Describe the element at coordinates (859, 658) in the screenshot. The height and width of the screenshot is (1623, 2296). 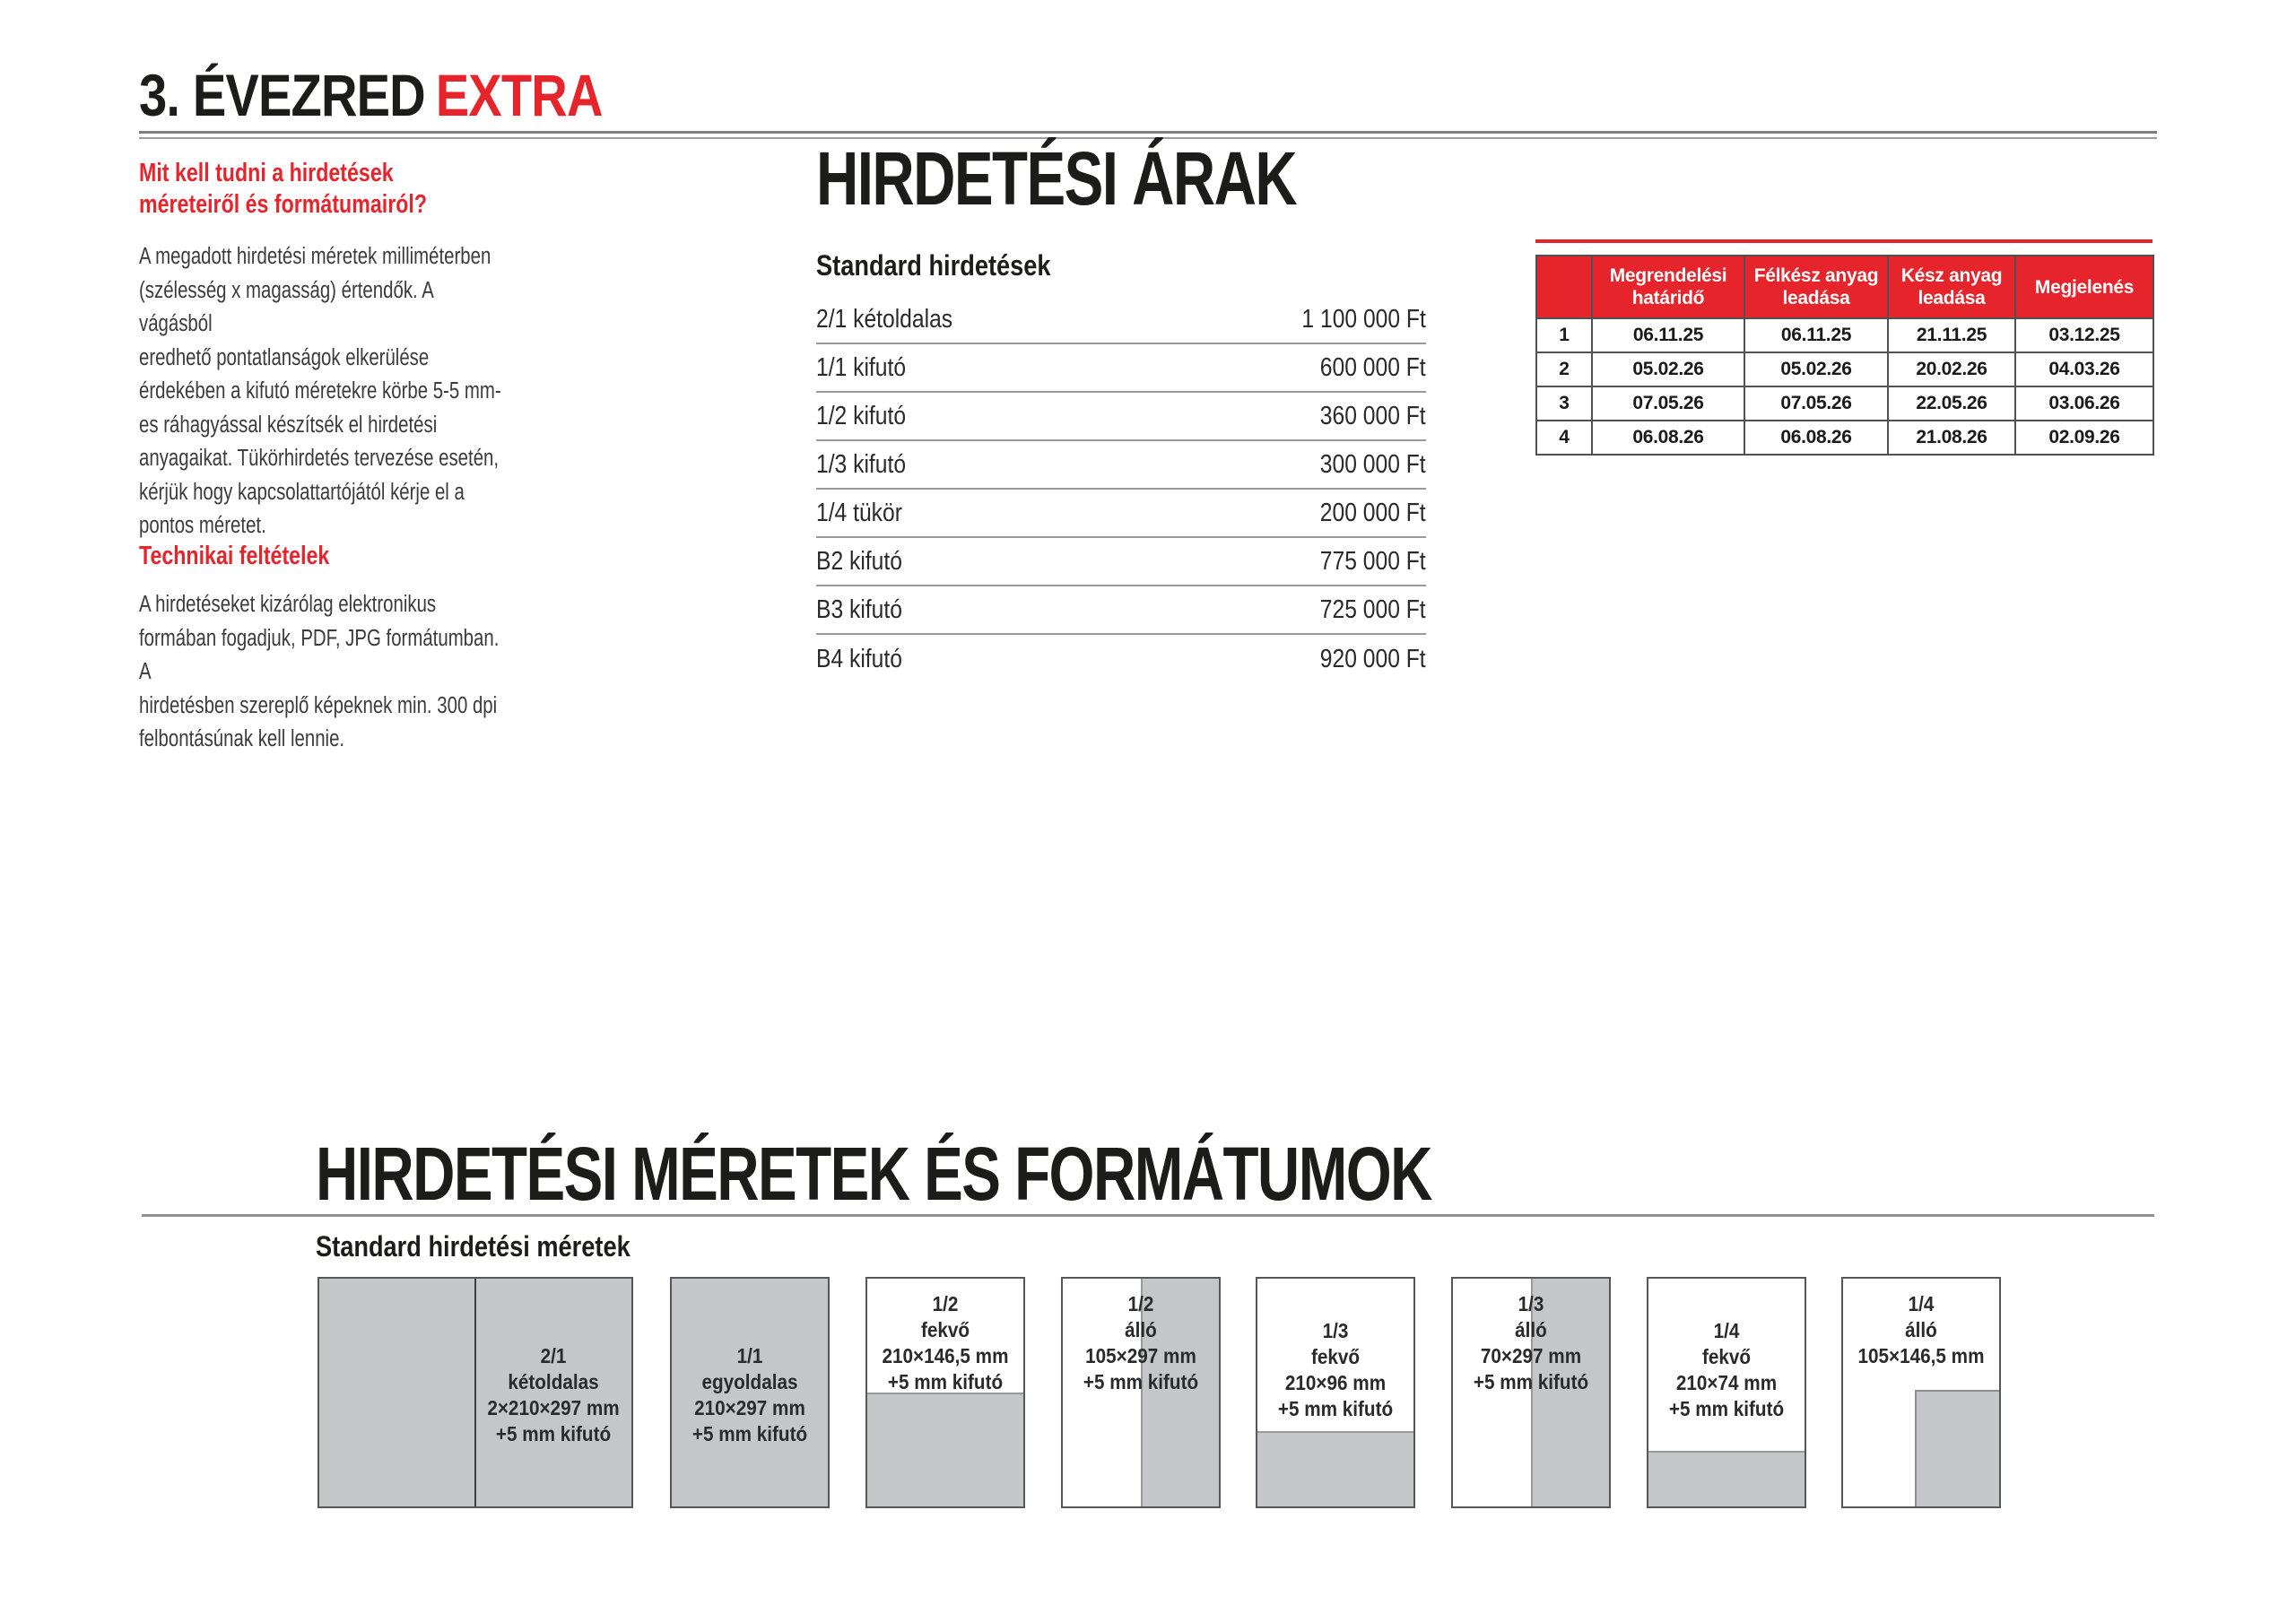
I see `price-label: B4 kifutó` at that location.